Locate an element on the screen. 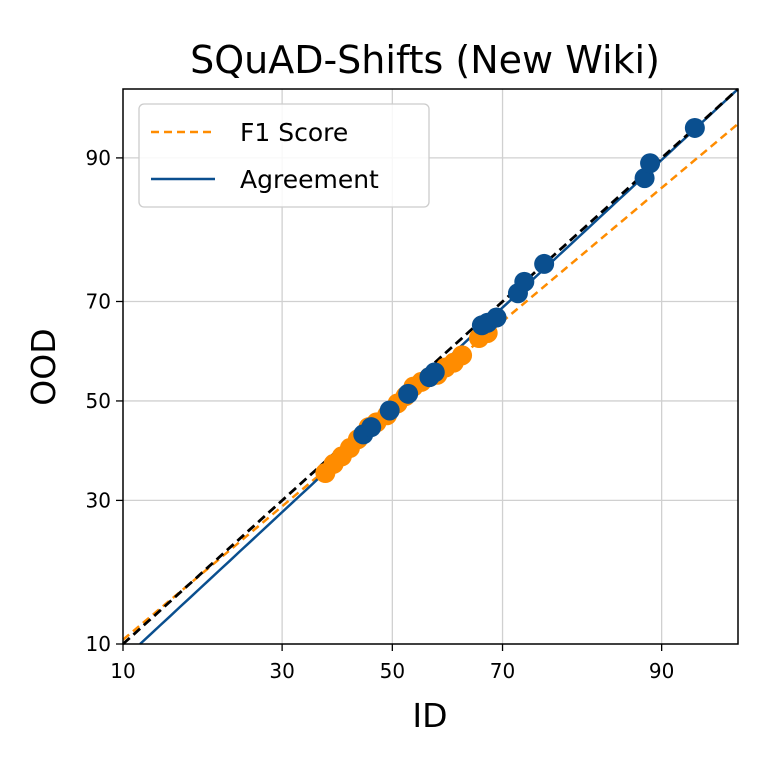 The height and width of the screenshot is (761, 761). y-tick-label-30: 30 is located at coordinates (98, 500).